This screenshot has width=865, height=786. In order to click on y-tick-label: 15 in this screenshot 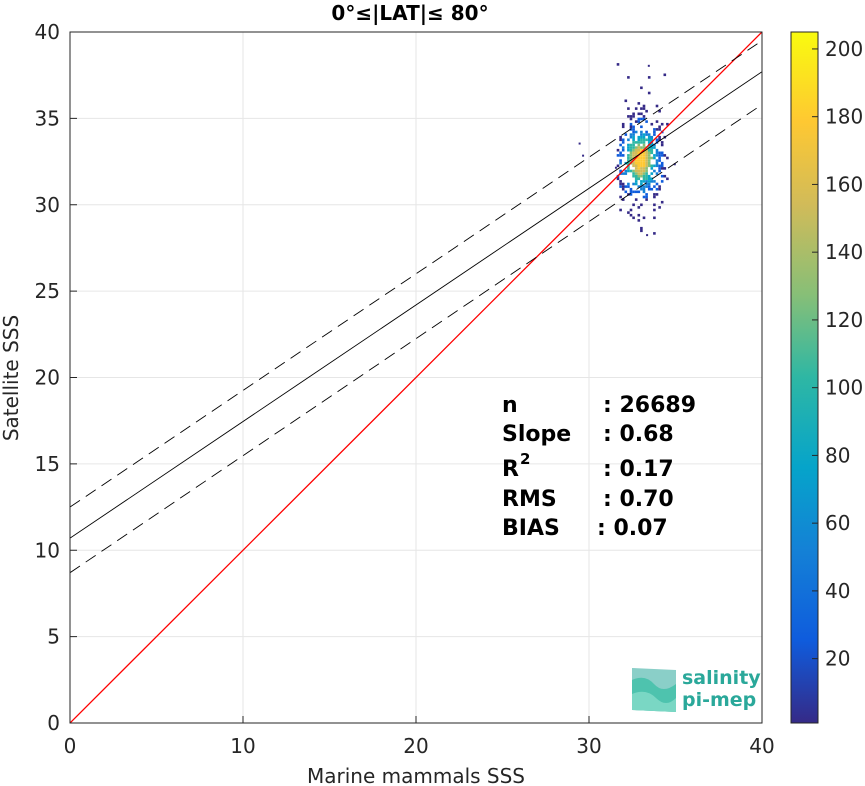, I will do `click(47, 464)`.